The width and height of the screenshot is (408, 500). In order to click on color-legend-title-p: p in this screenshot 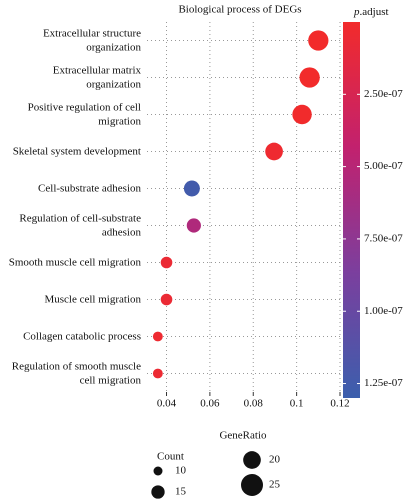, I will do `click(356, 12)`.